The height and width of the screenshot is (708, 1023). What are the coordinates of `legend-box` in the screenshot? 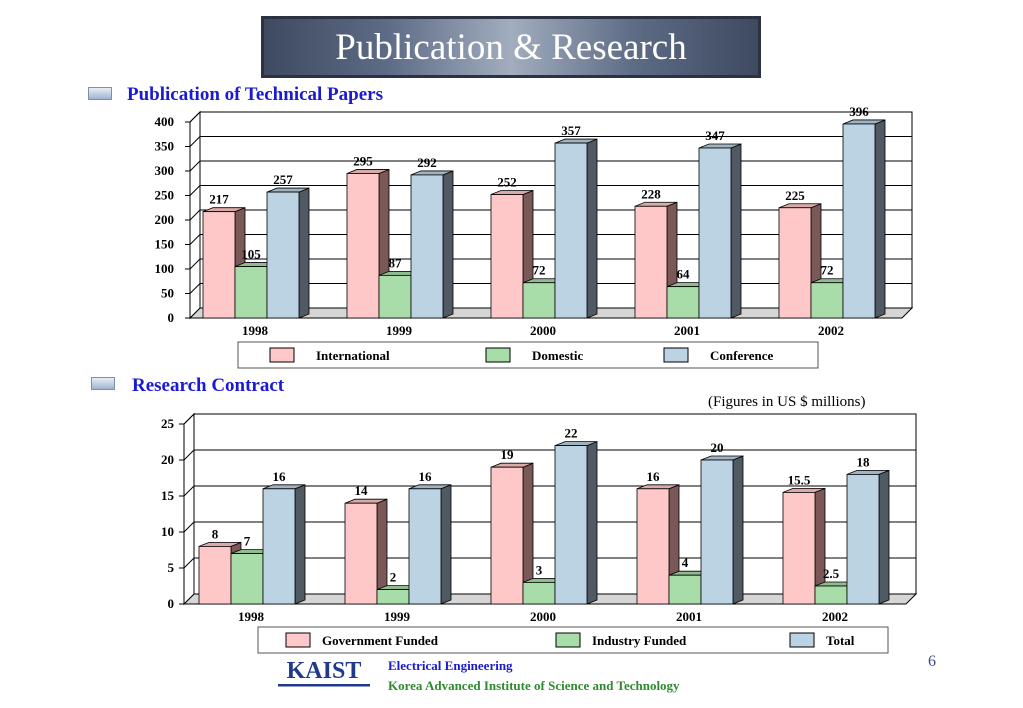 It's located at (528, 355).